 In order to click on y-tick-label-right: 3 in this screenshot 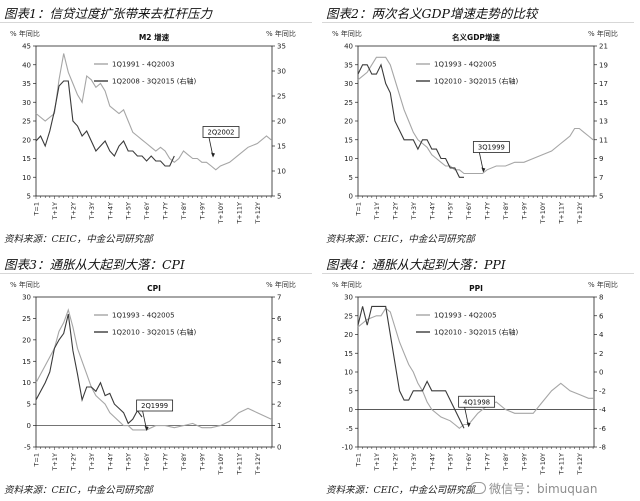, I will do `click(279, 383)`.